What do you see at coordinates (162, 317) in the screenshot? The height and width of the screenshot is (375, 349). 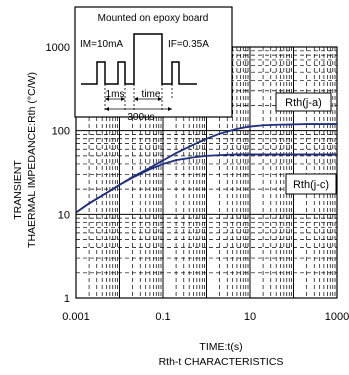 I see `x-tick-label: 0.1` at bounding box center [162, 317].